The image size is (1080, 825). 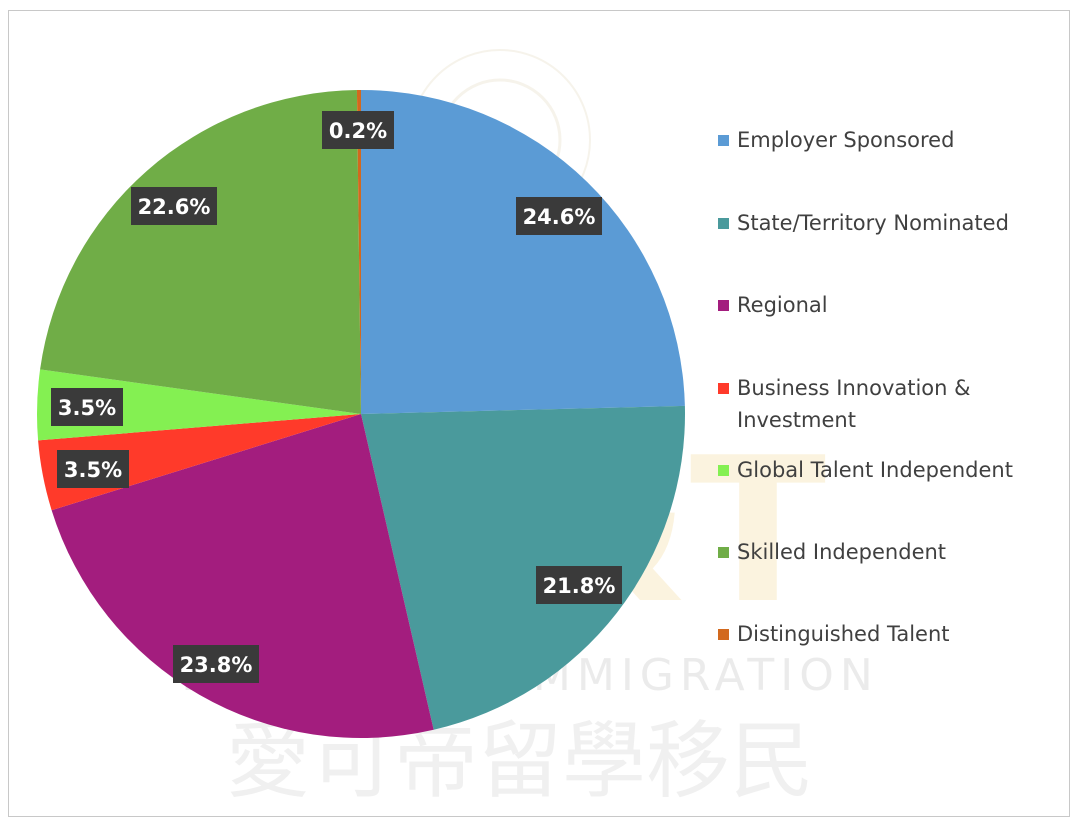 I want to click on legend-label: Regional, so click(x=782, y=305).